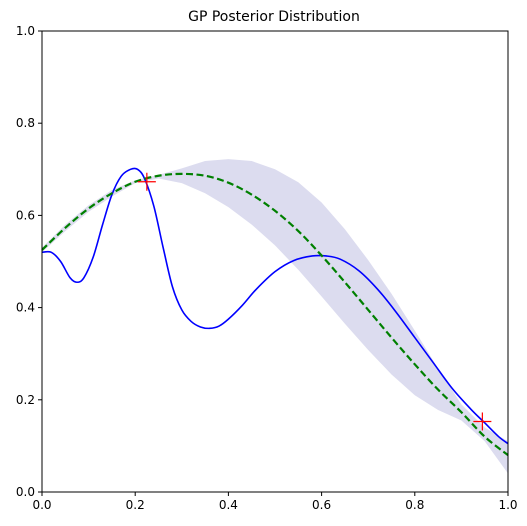 The height and width of the screenshot is (526, 527). What do you see at coordinates (25, 308) in the screenshot?
I see `y-tick-label: 0.4` at bounding box center [25, 308].